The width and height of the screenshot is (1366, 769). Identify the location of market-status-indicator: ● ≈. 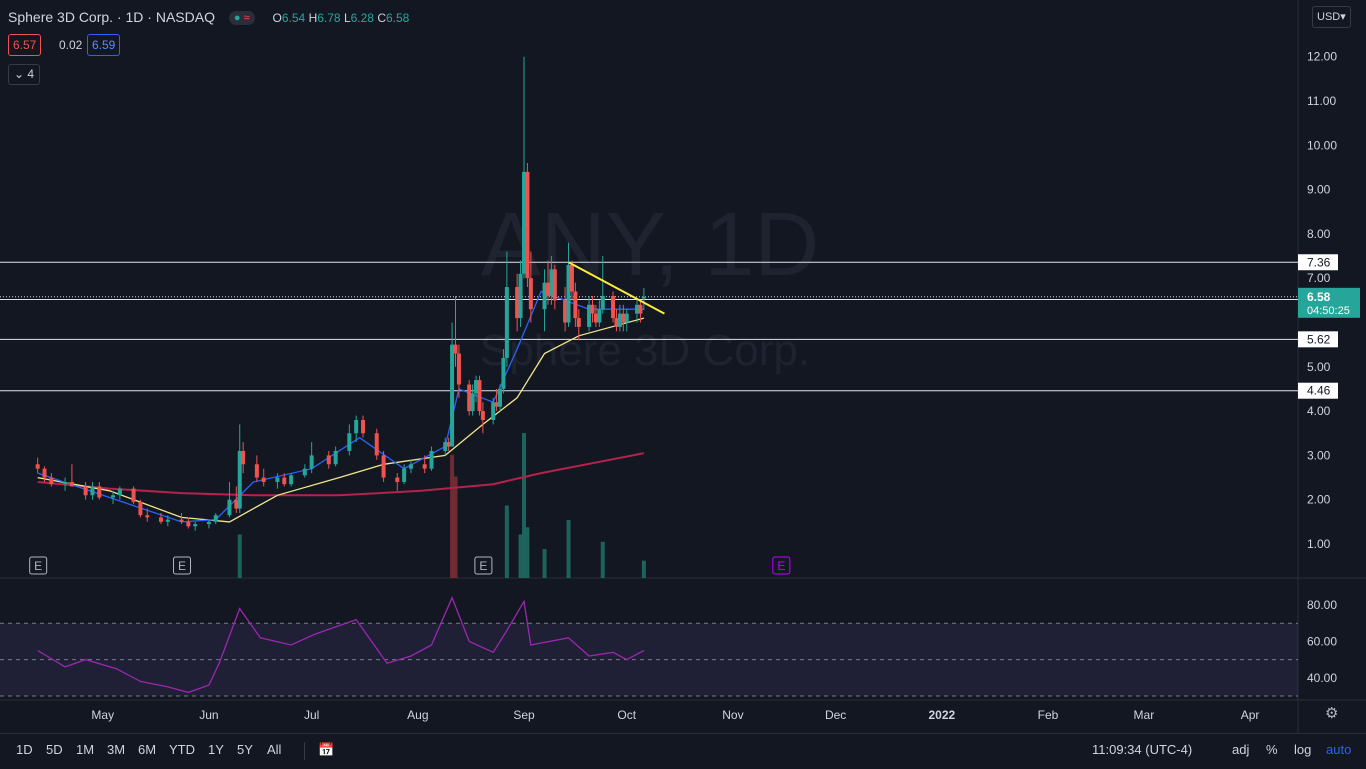
(241, 18).